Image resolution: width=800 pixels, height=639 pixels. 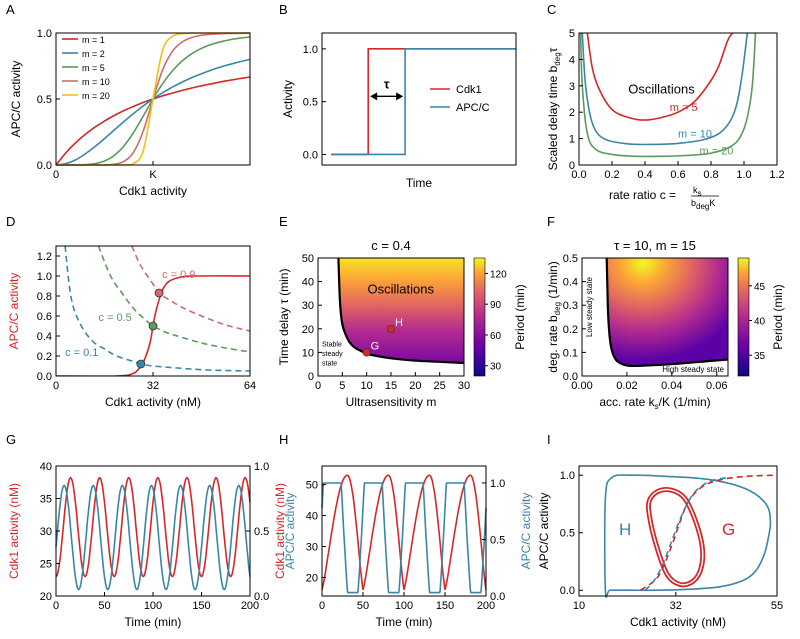 I want to click on label-part: /K (1/min), so click(x=685, y=402).